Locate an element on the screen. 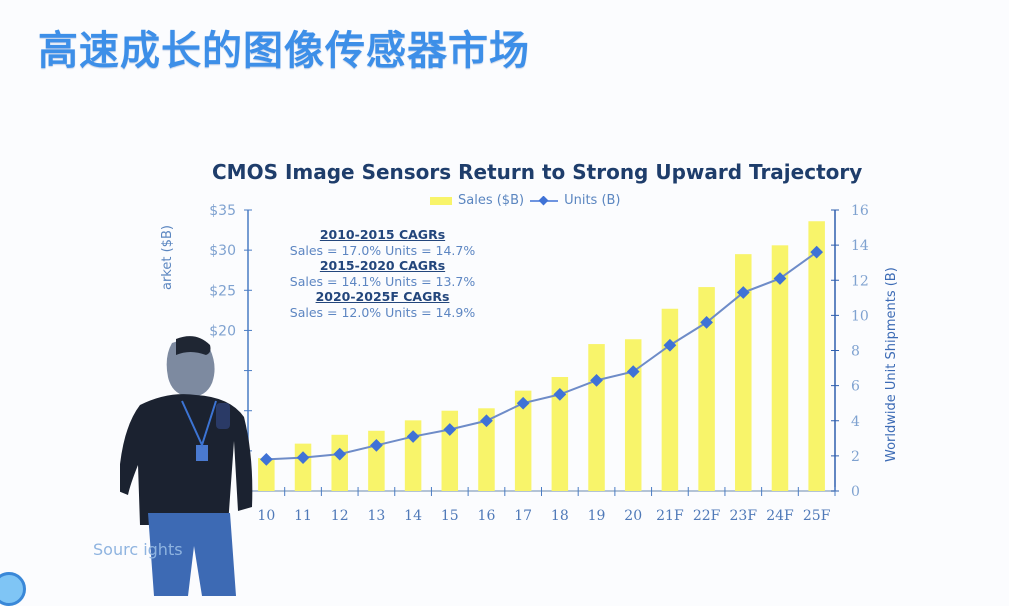 This screenshot has width=1009, height=606. legend-units-label: Units (B) is located at coordinates (592, 200).